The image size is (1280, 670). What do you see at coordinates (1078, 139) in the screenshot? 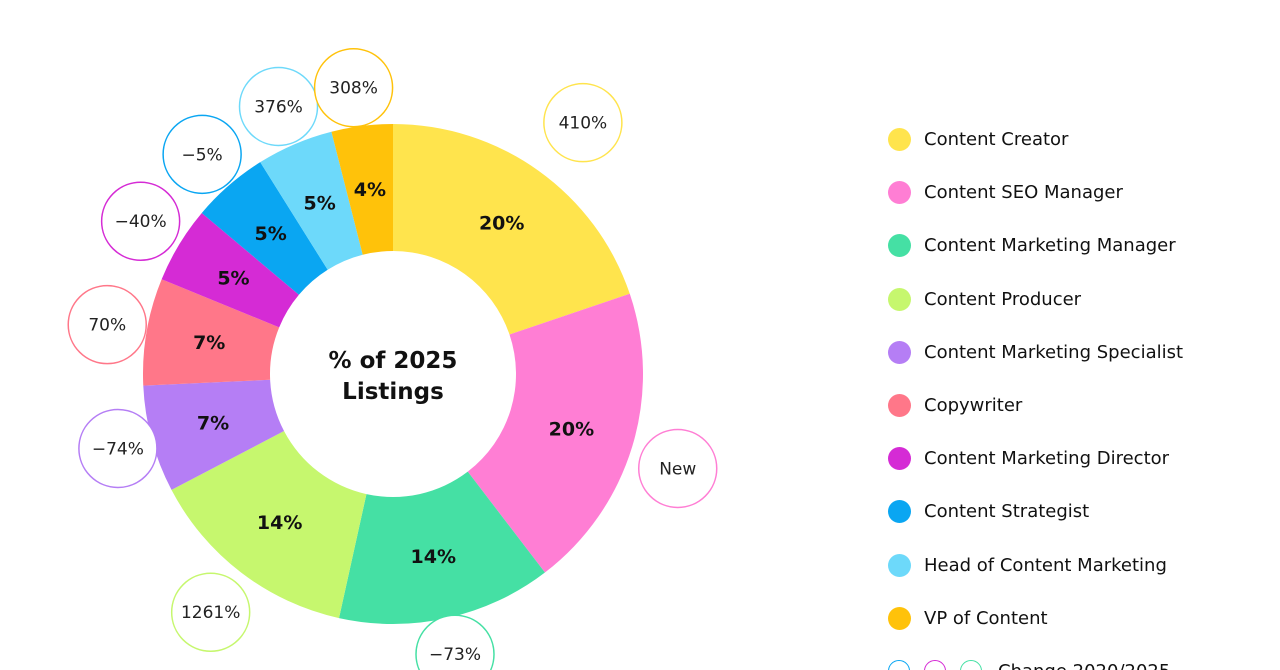
I see `legend-item-content-creator: Content Creator` at bounding box center [1078, 139].